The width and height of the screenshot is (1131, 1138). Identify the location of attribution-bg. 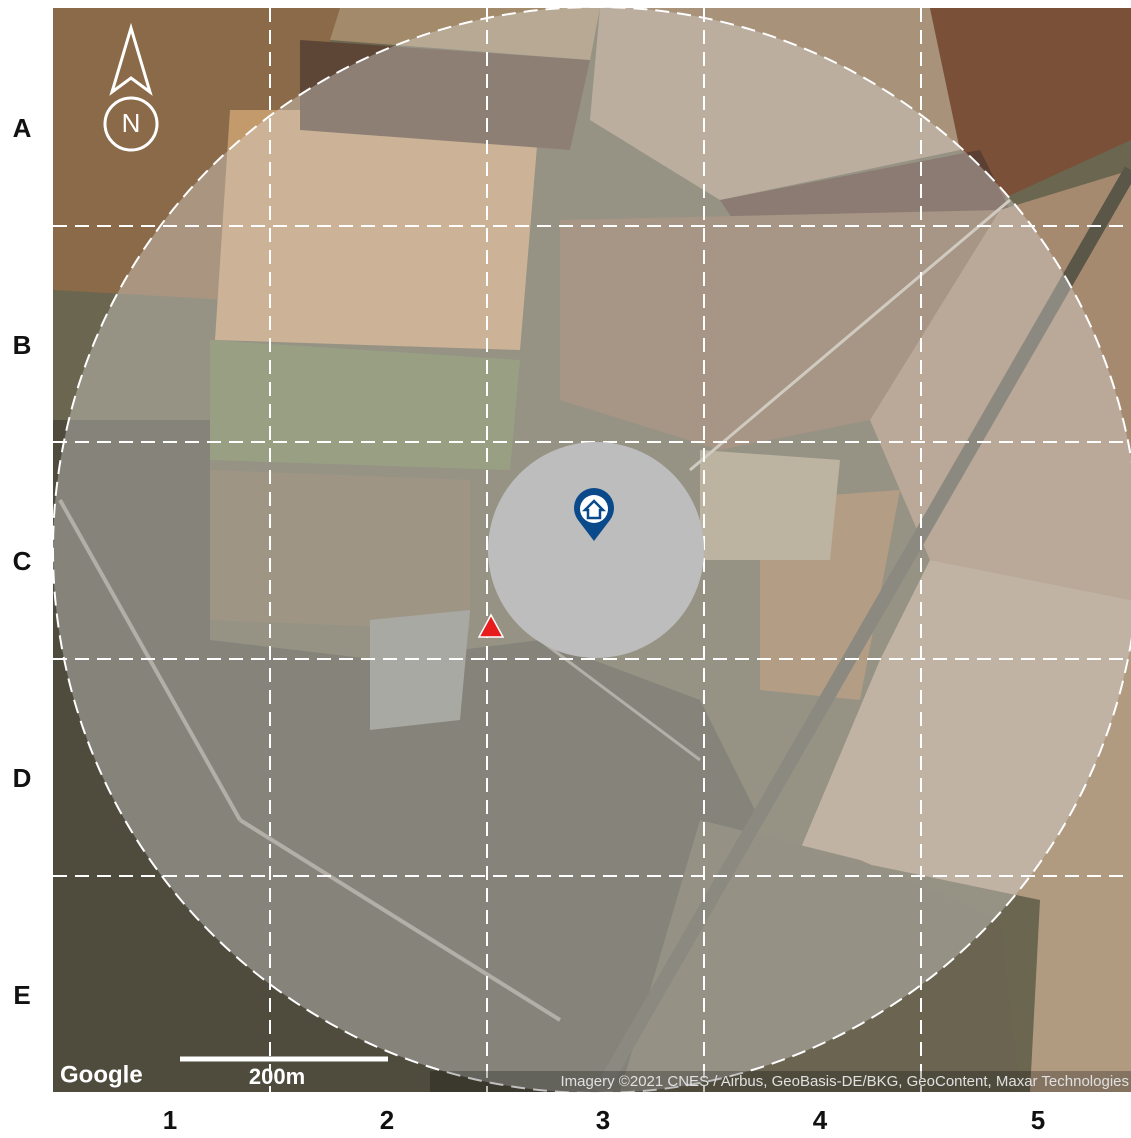
(780, 1081).